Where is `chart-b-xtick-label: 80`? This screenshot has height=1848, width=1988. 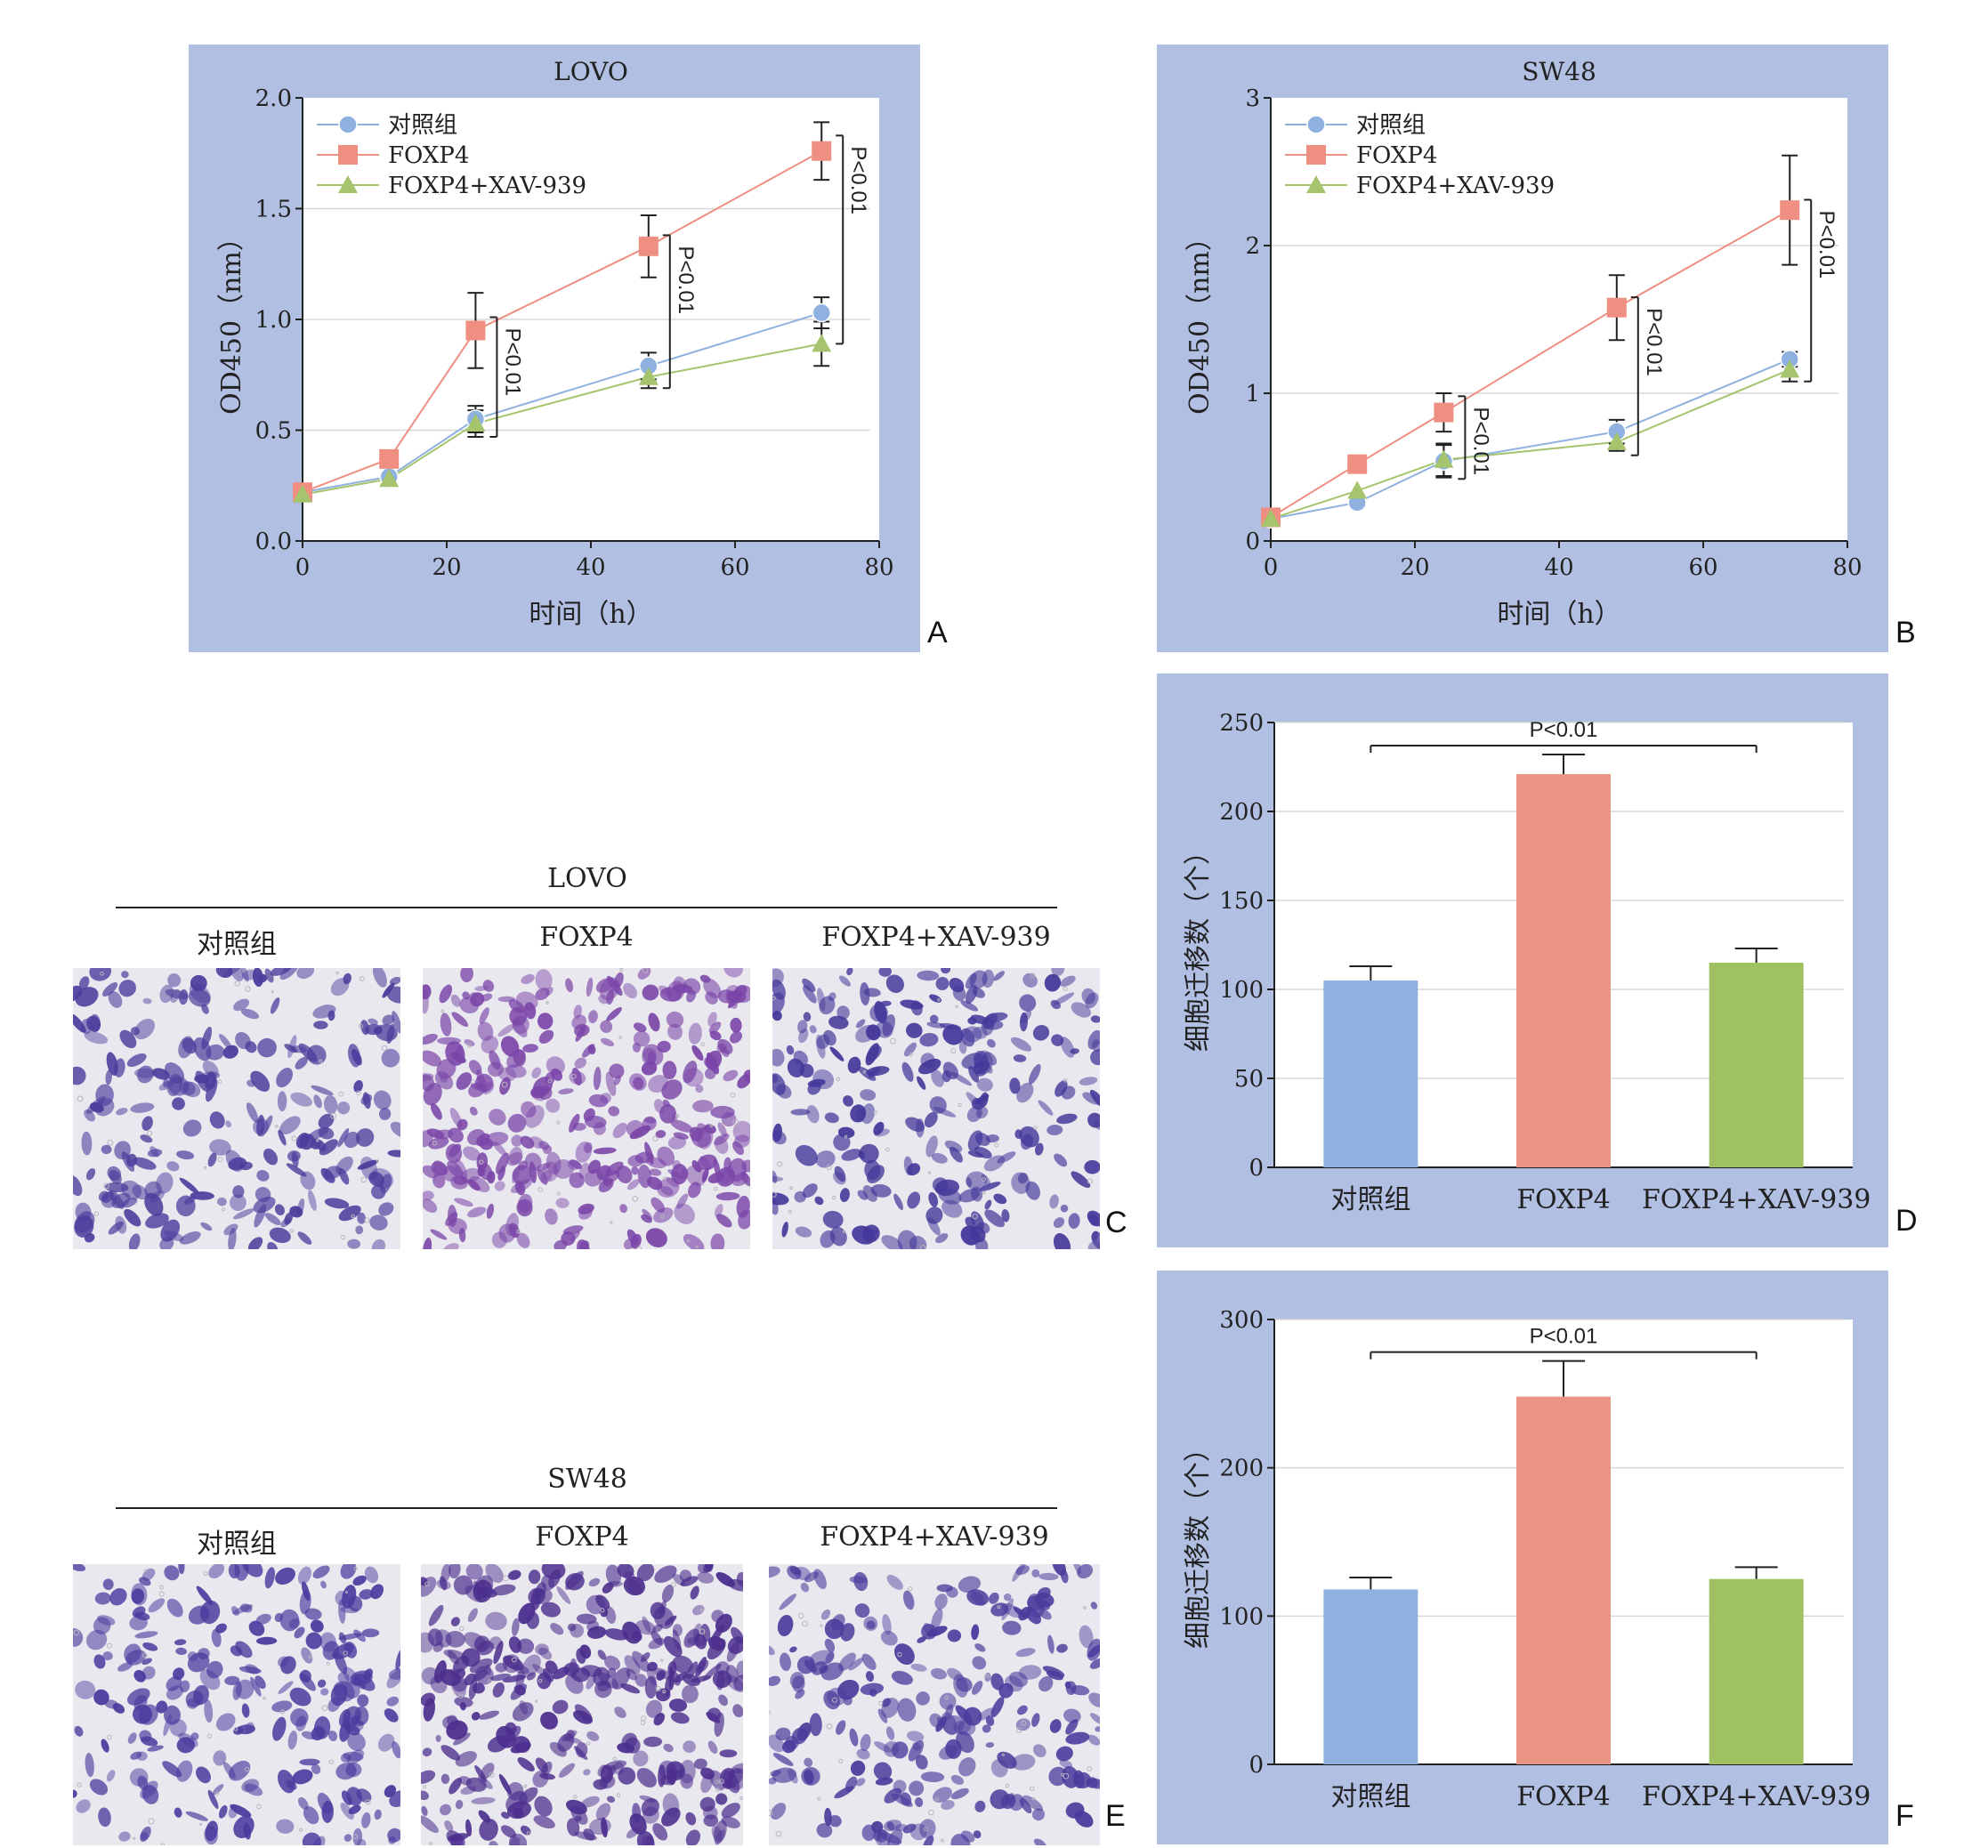
chart-b-xtick-label: 80 is located at coordinates (1847, 567).